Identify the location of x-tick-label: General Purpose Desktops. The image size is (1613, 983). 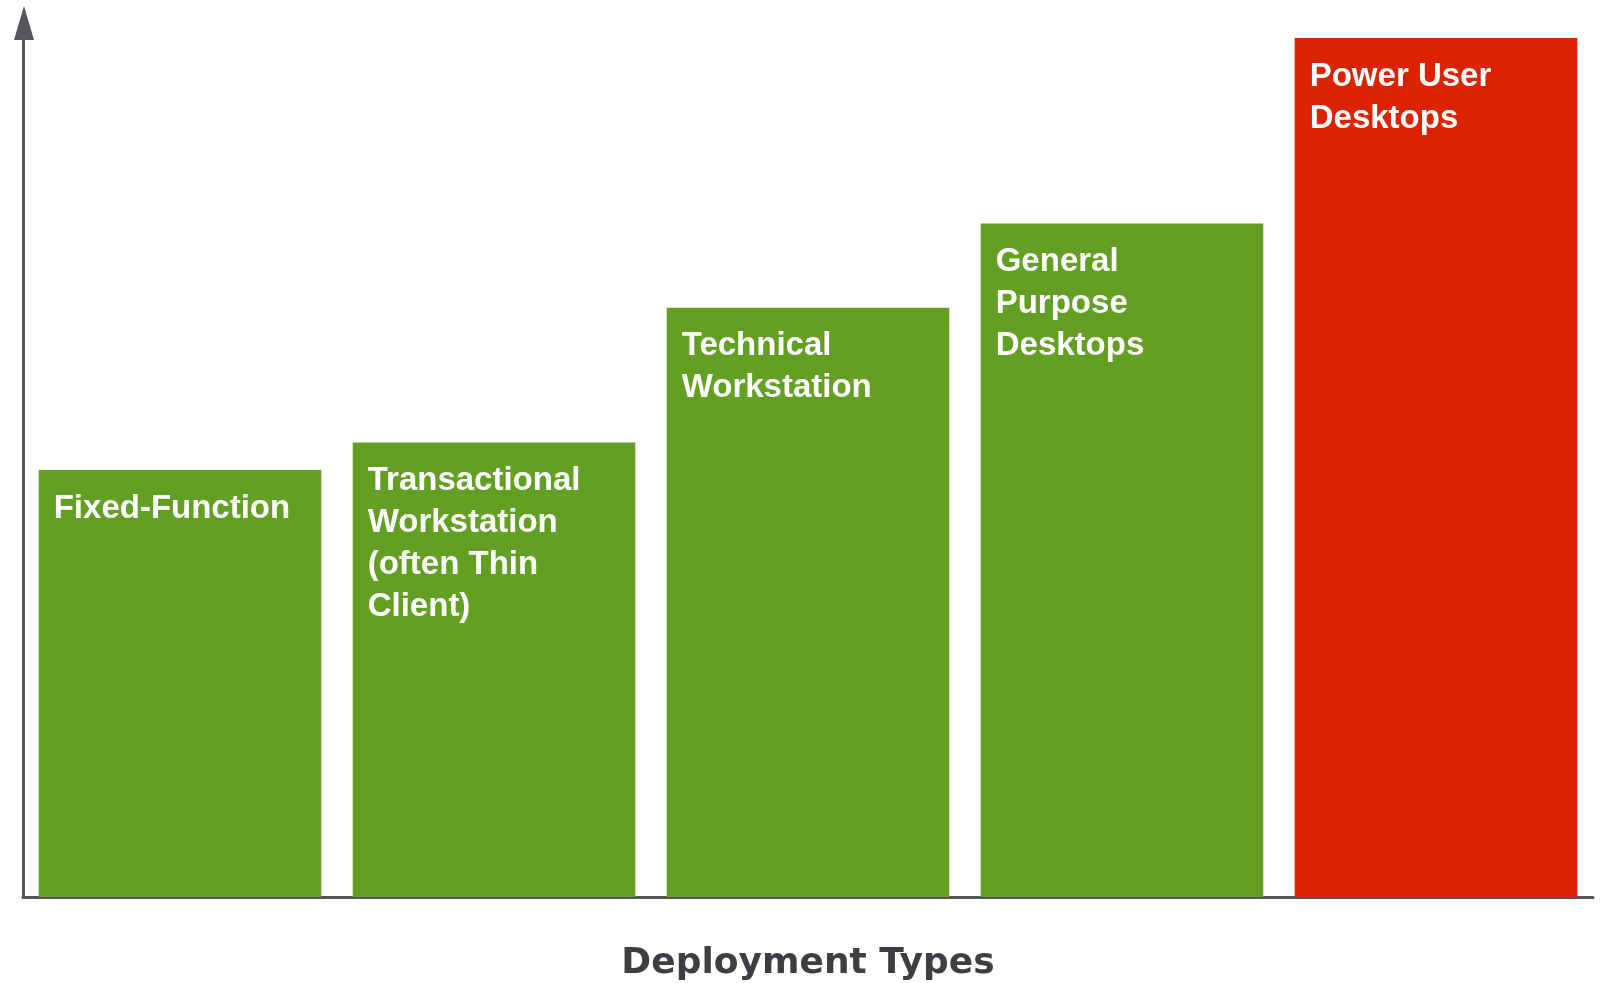
(1070, 302).